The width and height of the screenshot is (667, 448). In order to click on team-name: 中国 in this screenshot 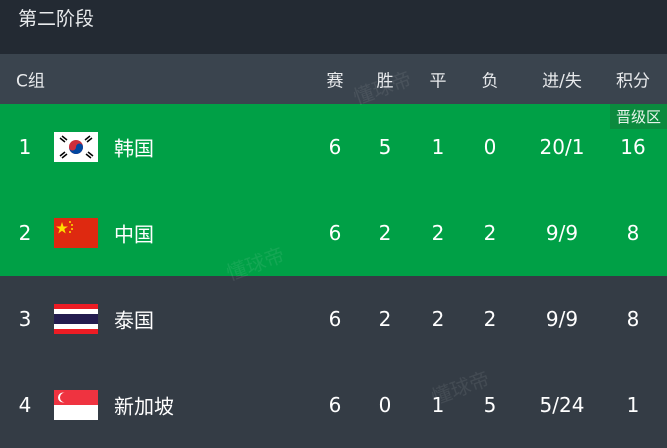, I will do `click(134, 234)`.